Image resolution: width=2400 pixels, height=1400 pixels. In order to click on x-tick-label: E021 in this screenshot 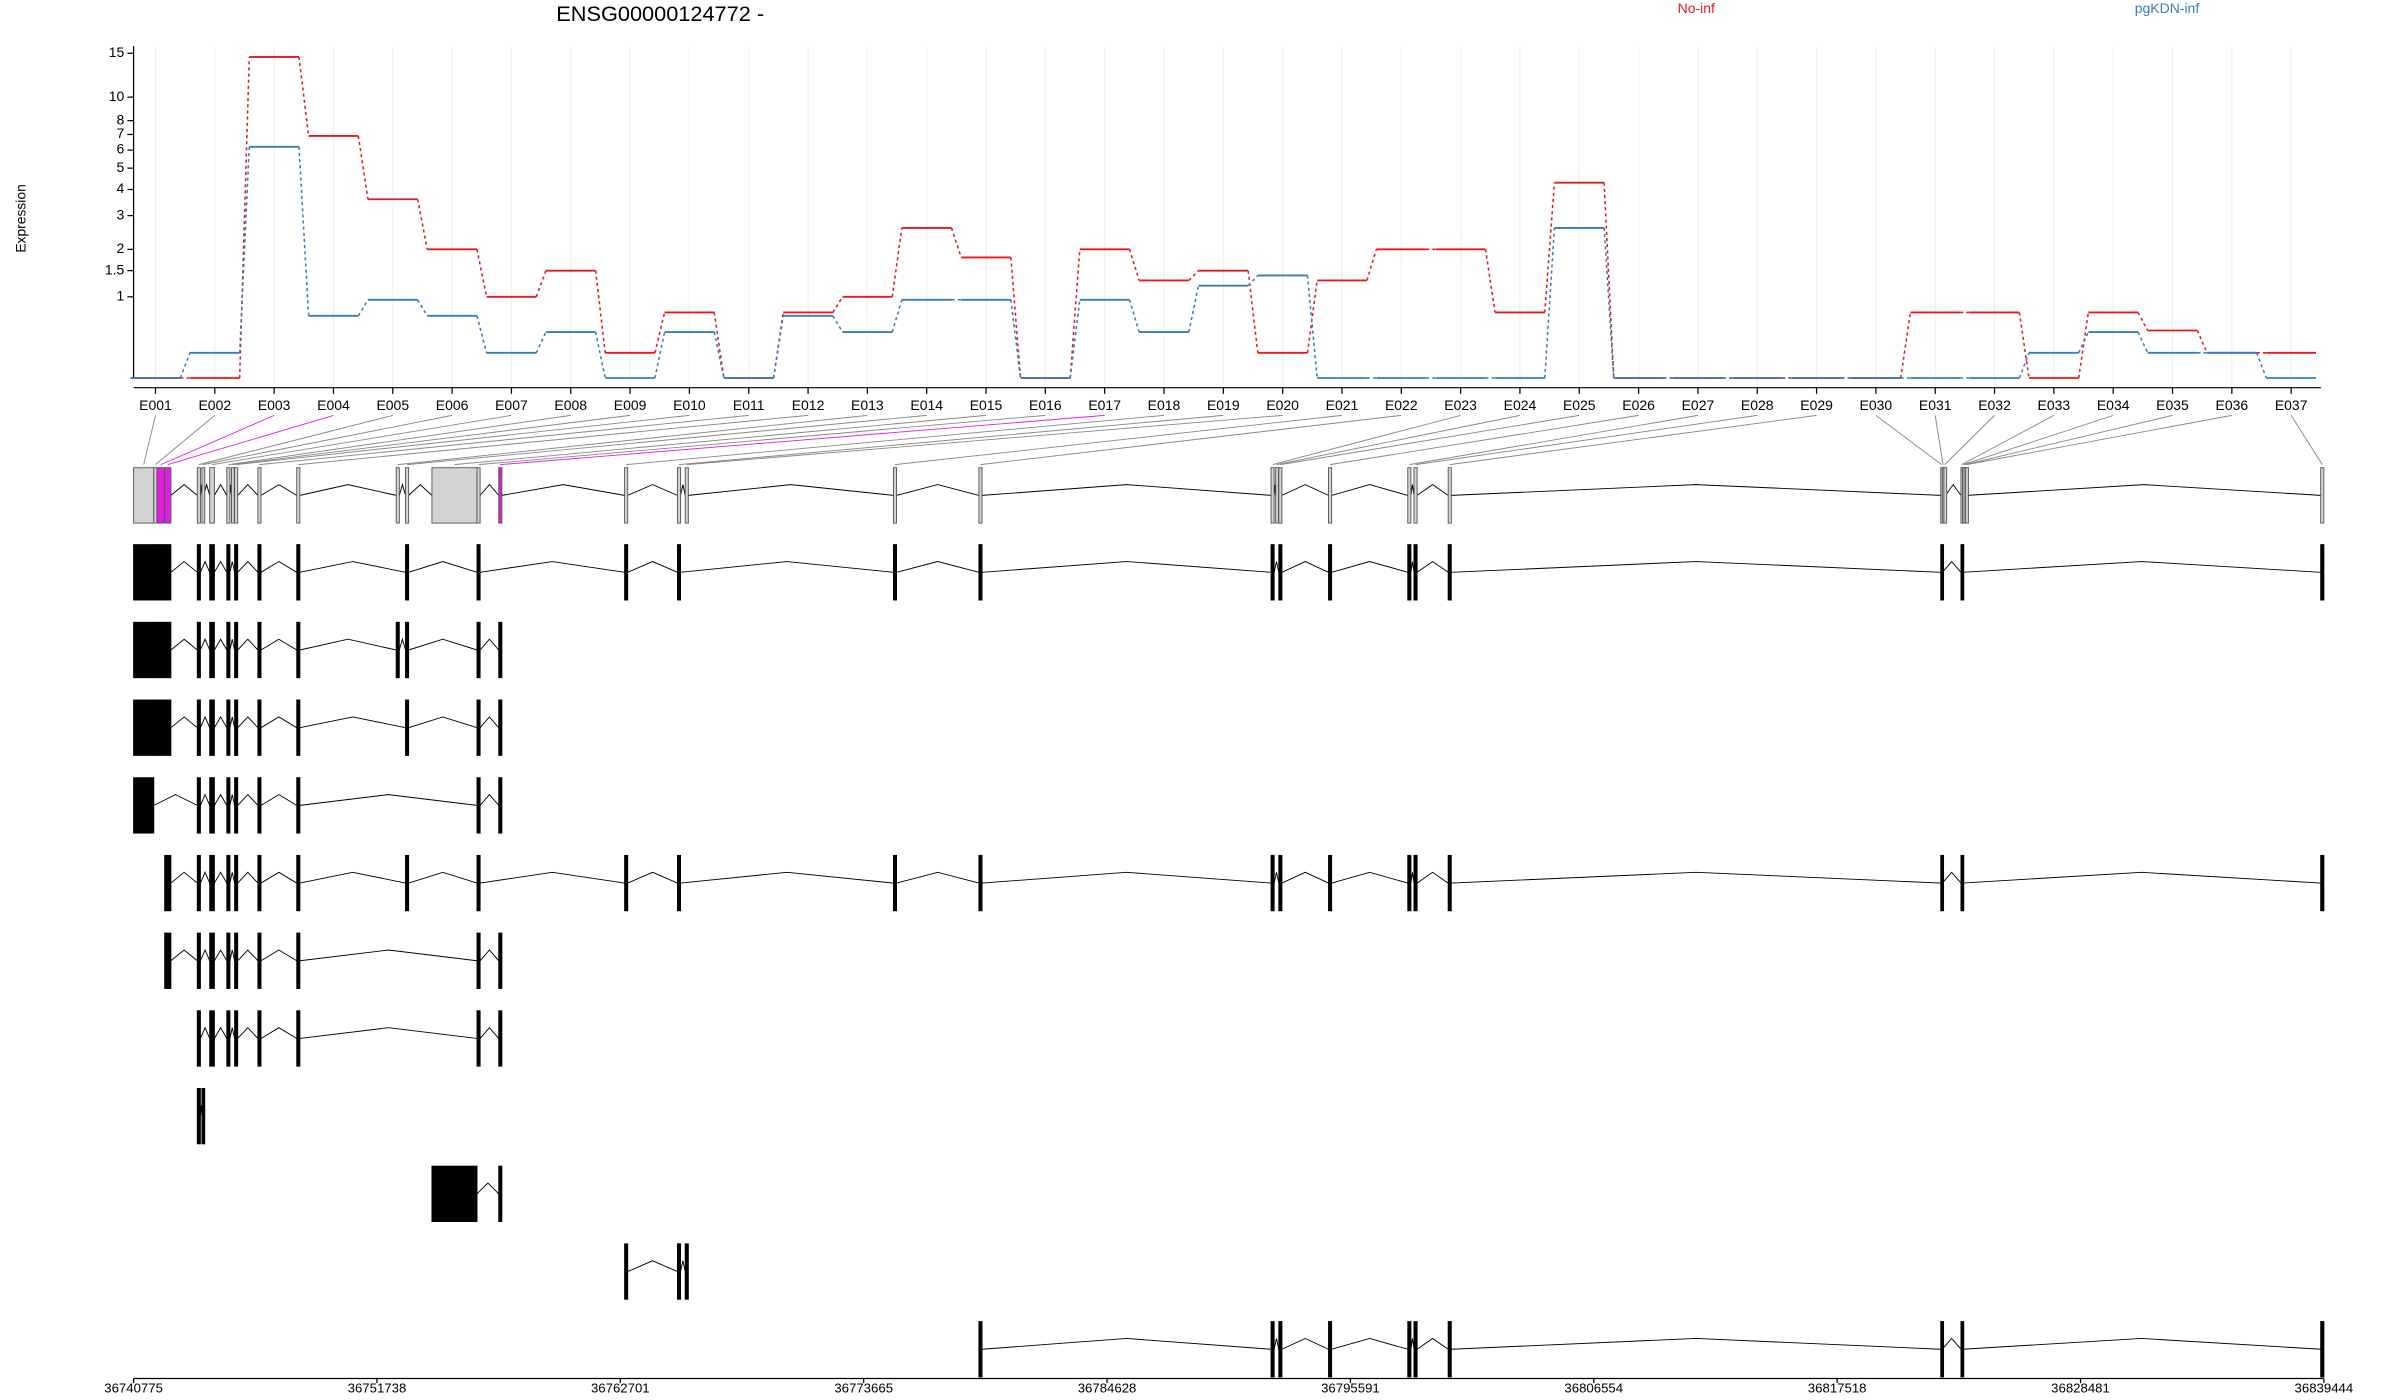, I will do `click(1342, 405)`.